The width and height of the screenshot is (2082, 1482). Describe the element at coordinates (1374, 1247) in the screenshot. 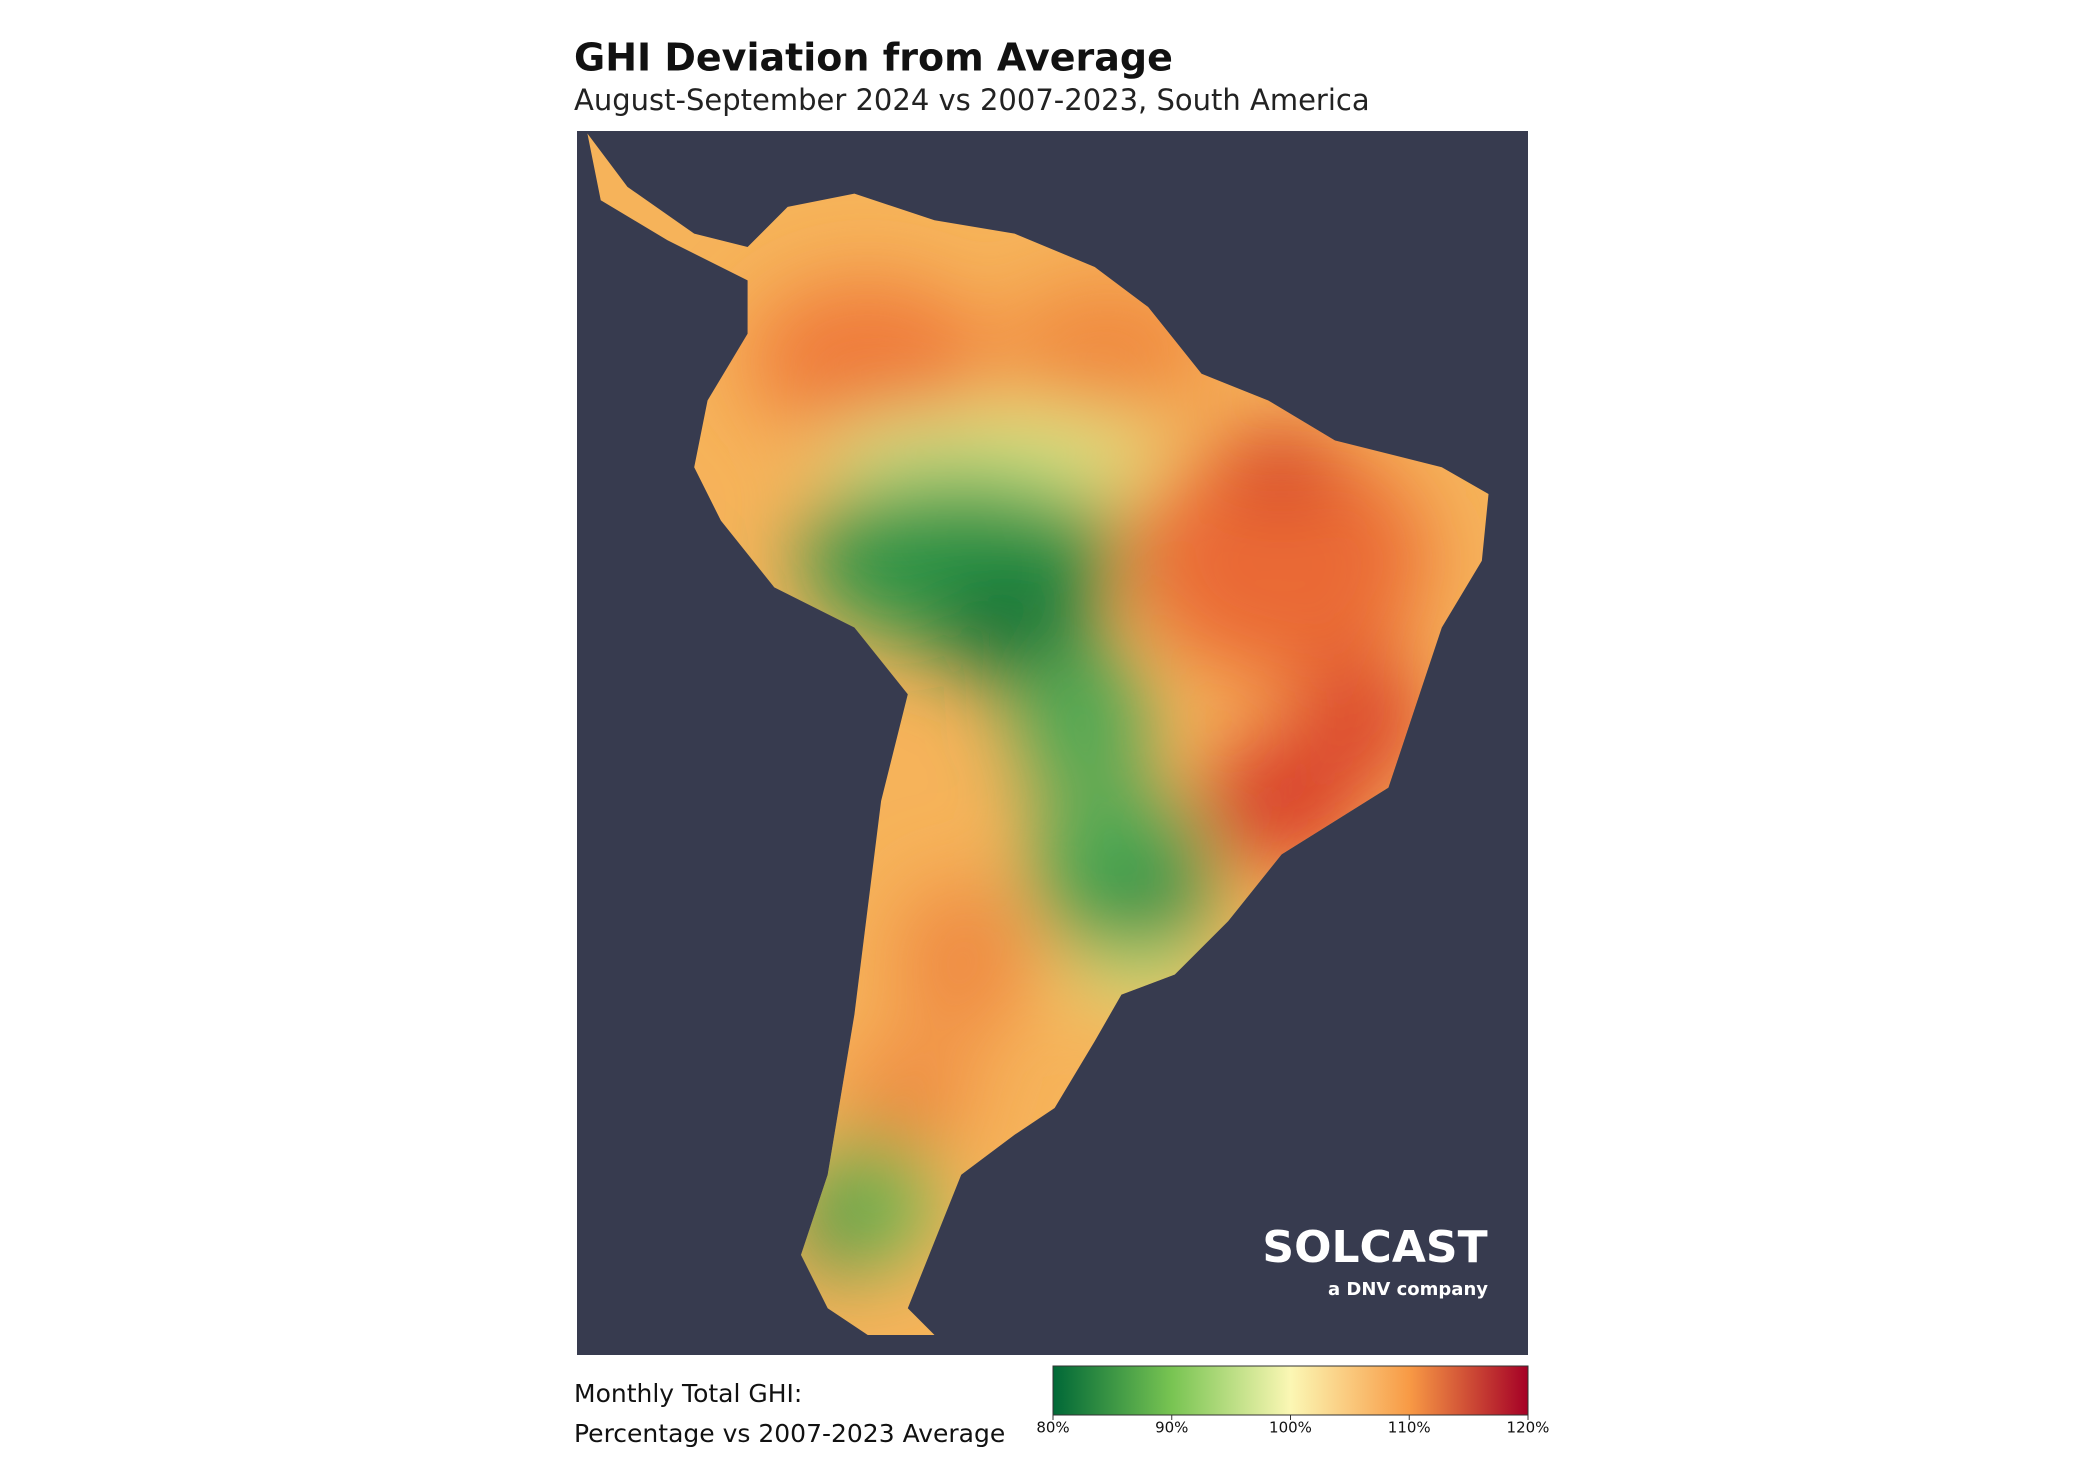

I see `logo-name: SOLCAST` at that location.